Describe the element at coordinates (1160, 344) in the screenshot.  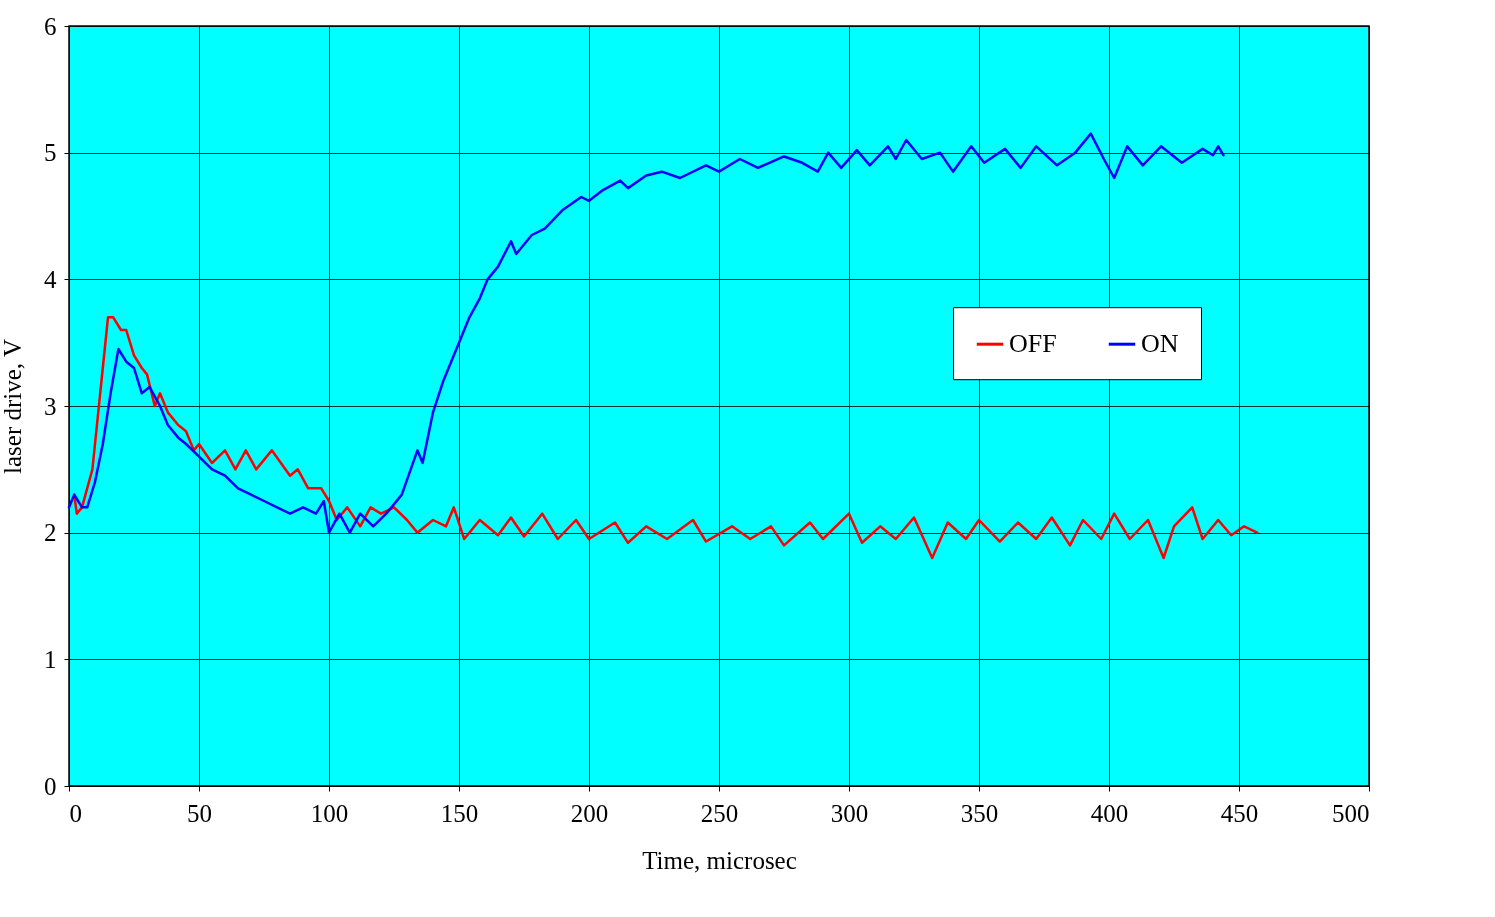
I see `legend-label: ON` at that location.